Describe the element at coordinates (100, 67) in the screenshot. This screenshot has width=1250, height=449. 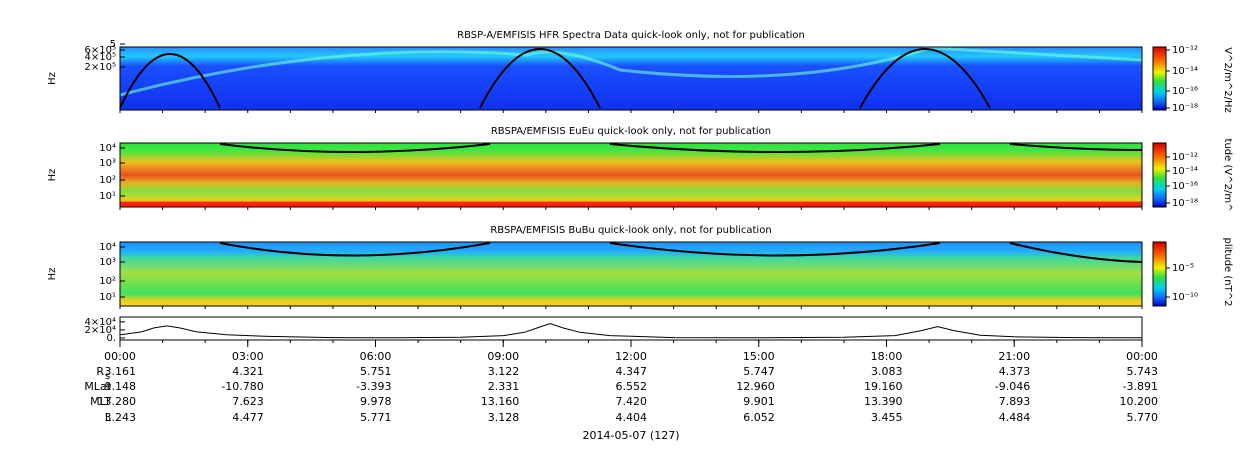
I see `y-tick-label: 2×10⁵` at that location.